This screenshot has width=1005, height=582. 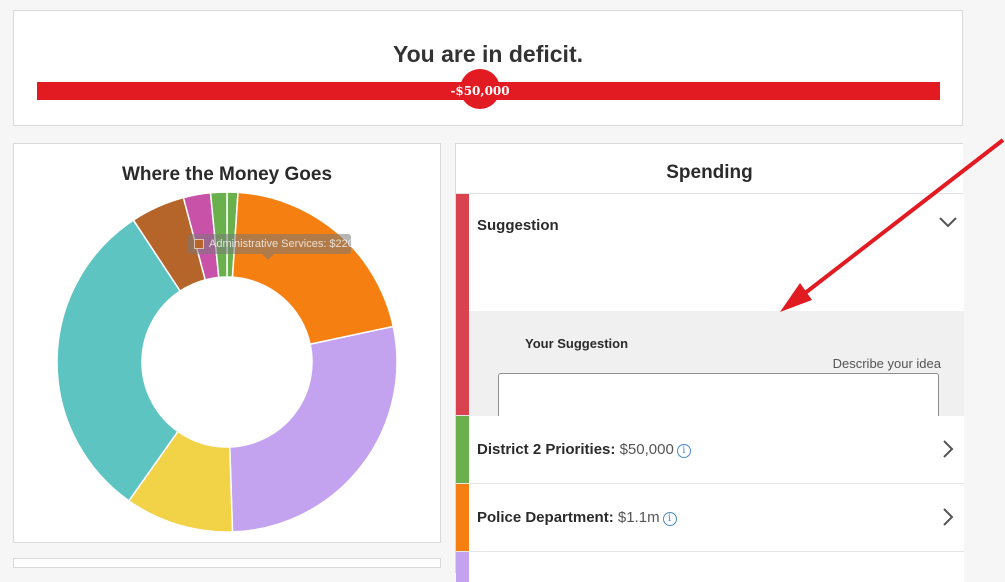 I want to click on balance-value: -$50,000, so click(x=480, y=91).